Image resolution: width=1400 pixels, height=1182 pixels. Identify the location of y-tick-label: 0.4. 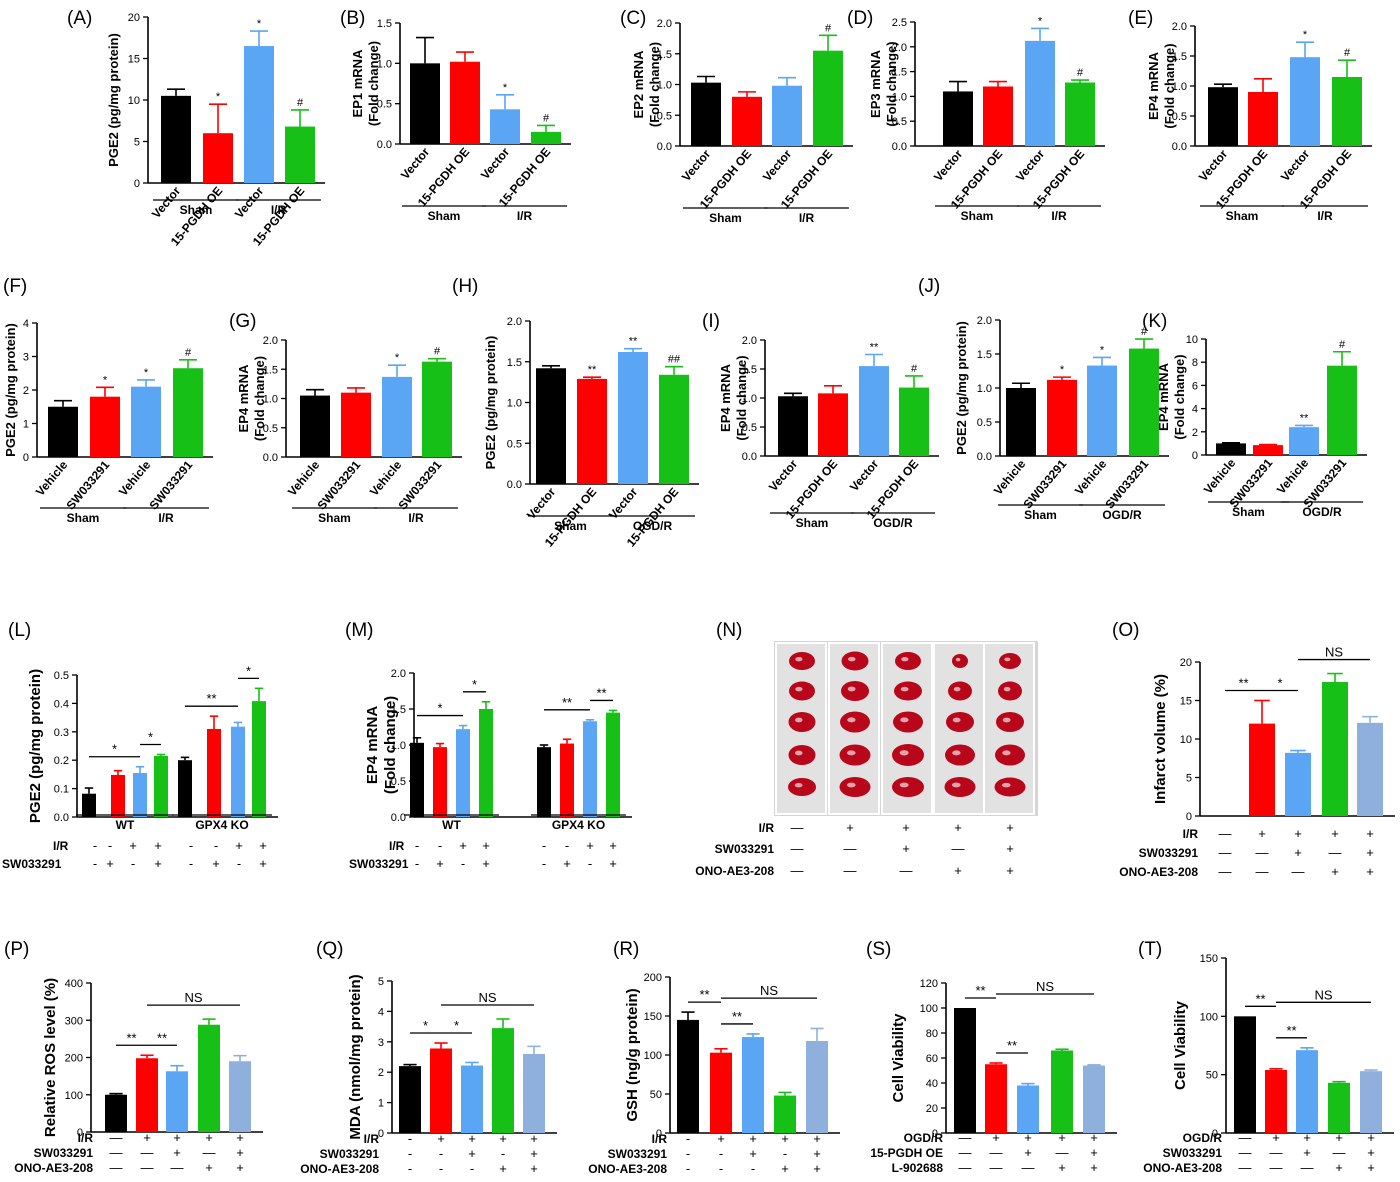
(61, 704).